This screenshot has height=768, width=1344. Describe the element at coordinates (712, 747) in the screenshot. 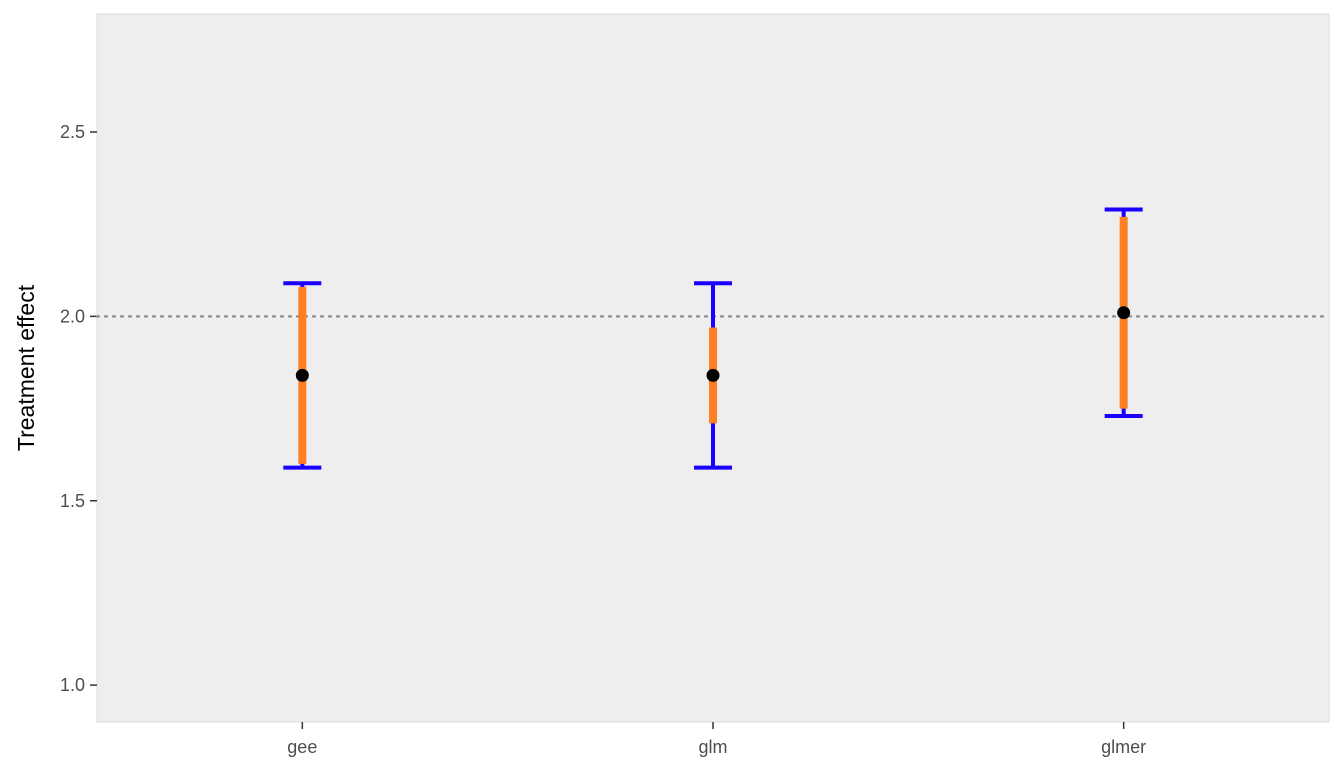

I see `x-tick-label: glm` at that location.